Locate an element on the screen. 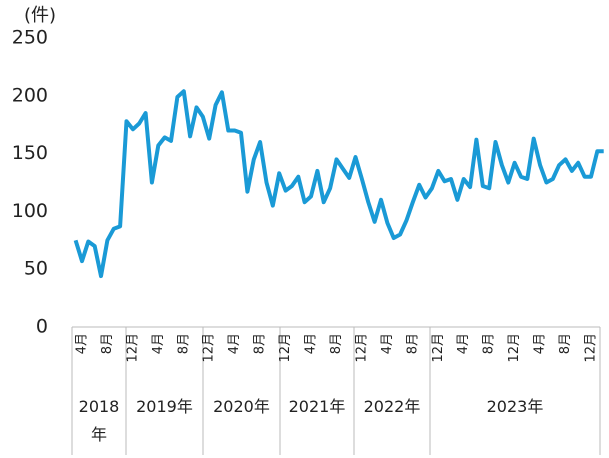 The height and width of the screenshot is (458, 609). y-tick-label: 100 is located at coordinates (30, 211).